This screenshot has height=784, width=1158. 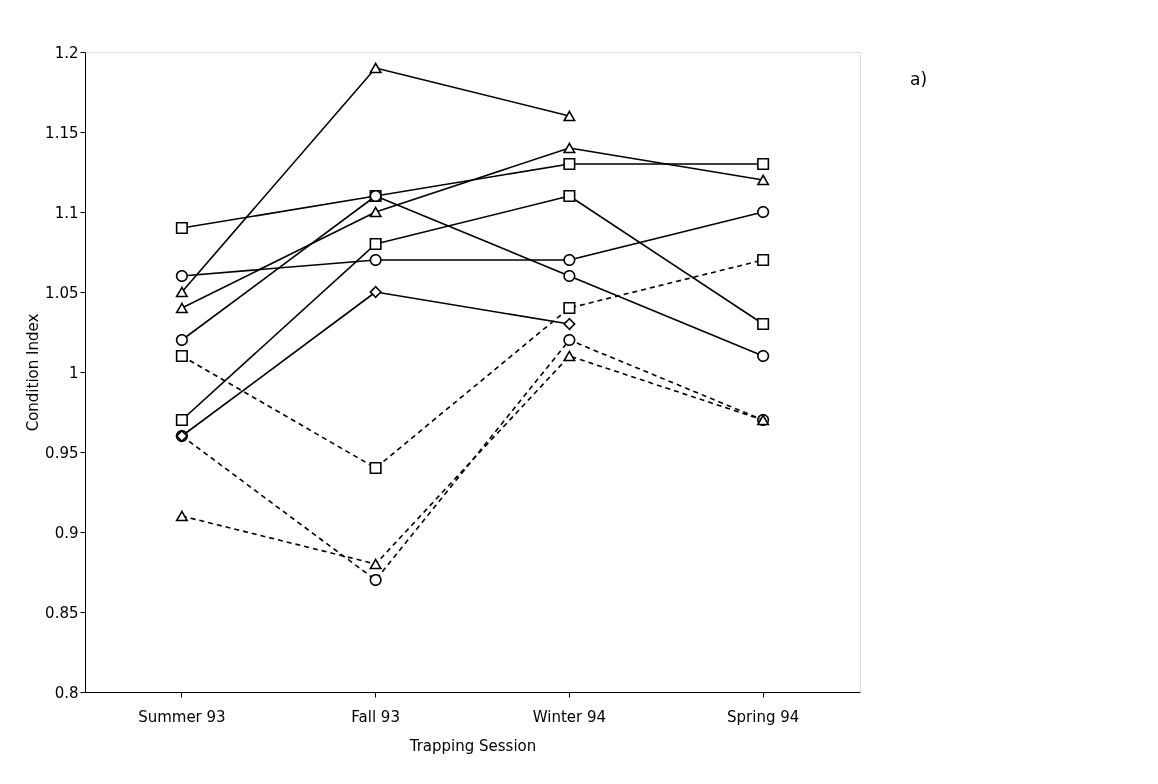 I want to click on text: a), so click(x=919, y=79).